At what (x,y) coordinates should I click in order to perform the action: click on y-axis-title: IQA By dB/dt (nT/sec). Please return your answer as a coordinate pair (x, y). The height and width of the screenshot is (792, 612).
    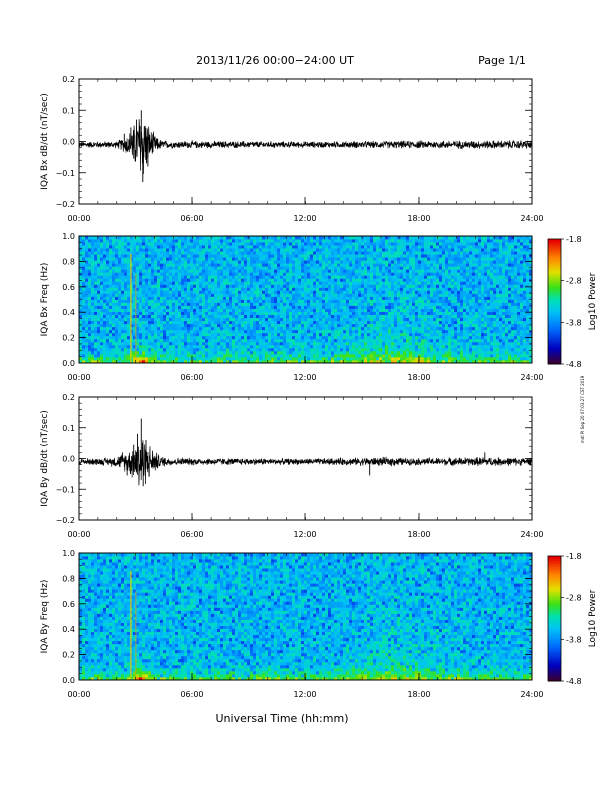
    Looking at the image, I should click on (45, 458).